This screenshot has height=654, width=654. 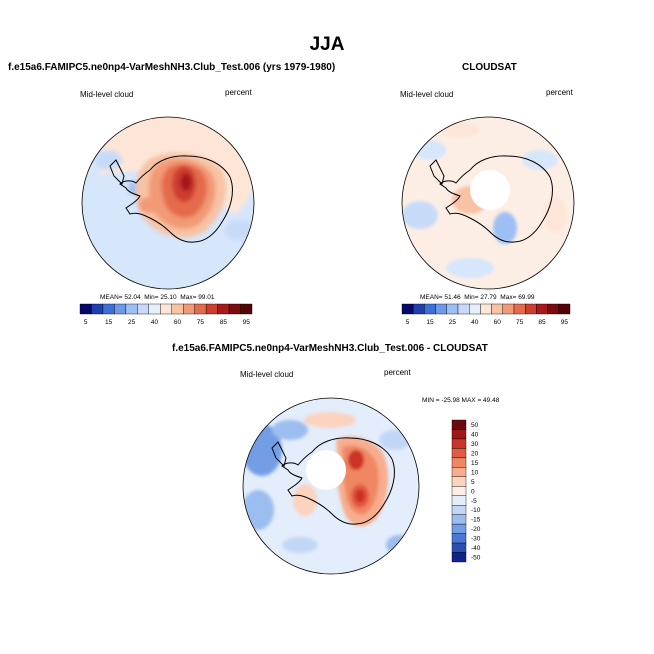 I want to click on diff-polar-gap, so click(x=326, y=470).